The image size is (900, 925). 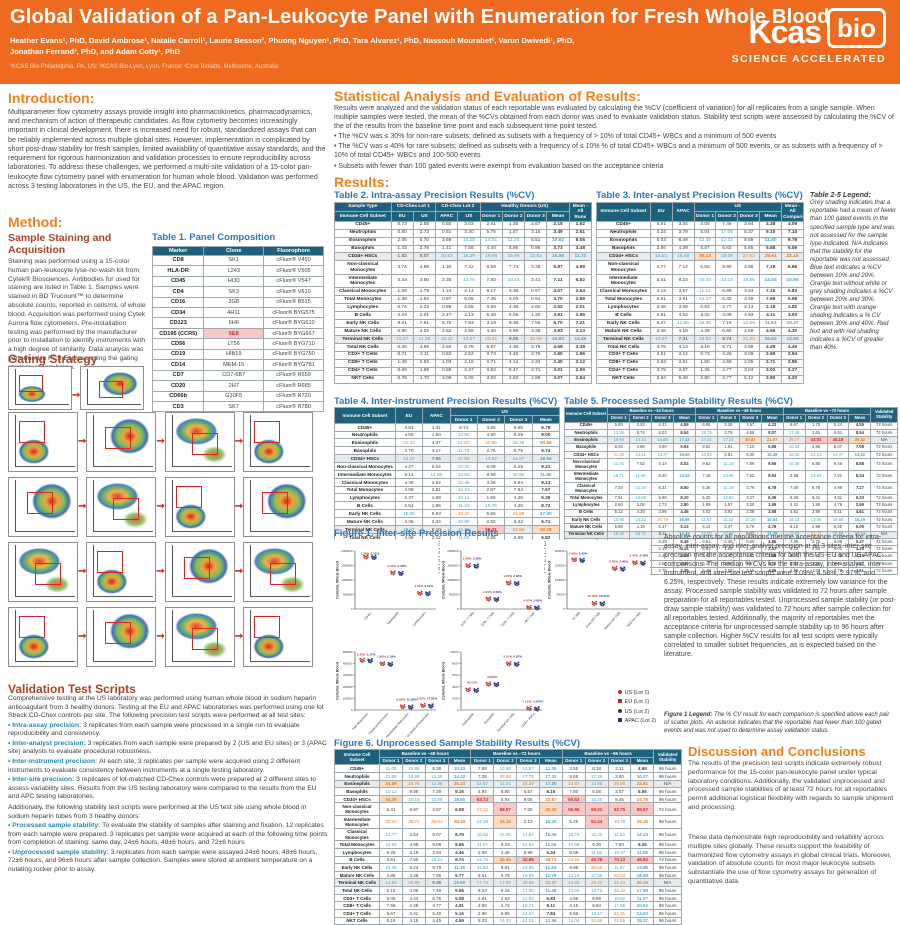 What do you see at coordinates (792, 257) in the screenshot?
I see `value-cell: 22.10` at bounding box center [792, 257].